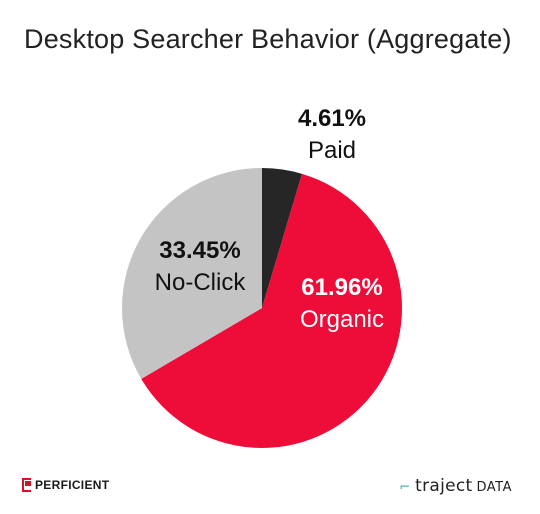  What do you see at coordinates (199, 250) in the screenshot?
I see `slice-value-label: 33.45%` at bounding box center [199, 250].